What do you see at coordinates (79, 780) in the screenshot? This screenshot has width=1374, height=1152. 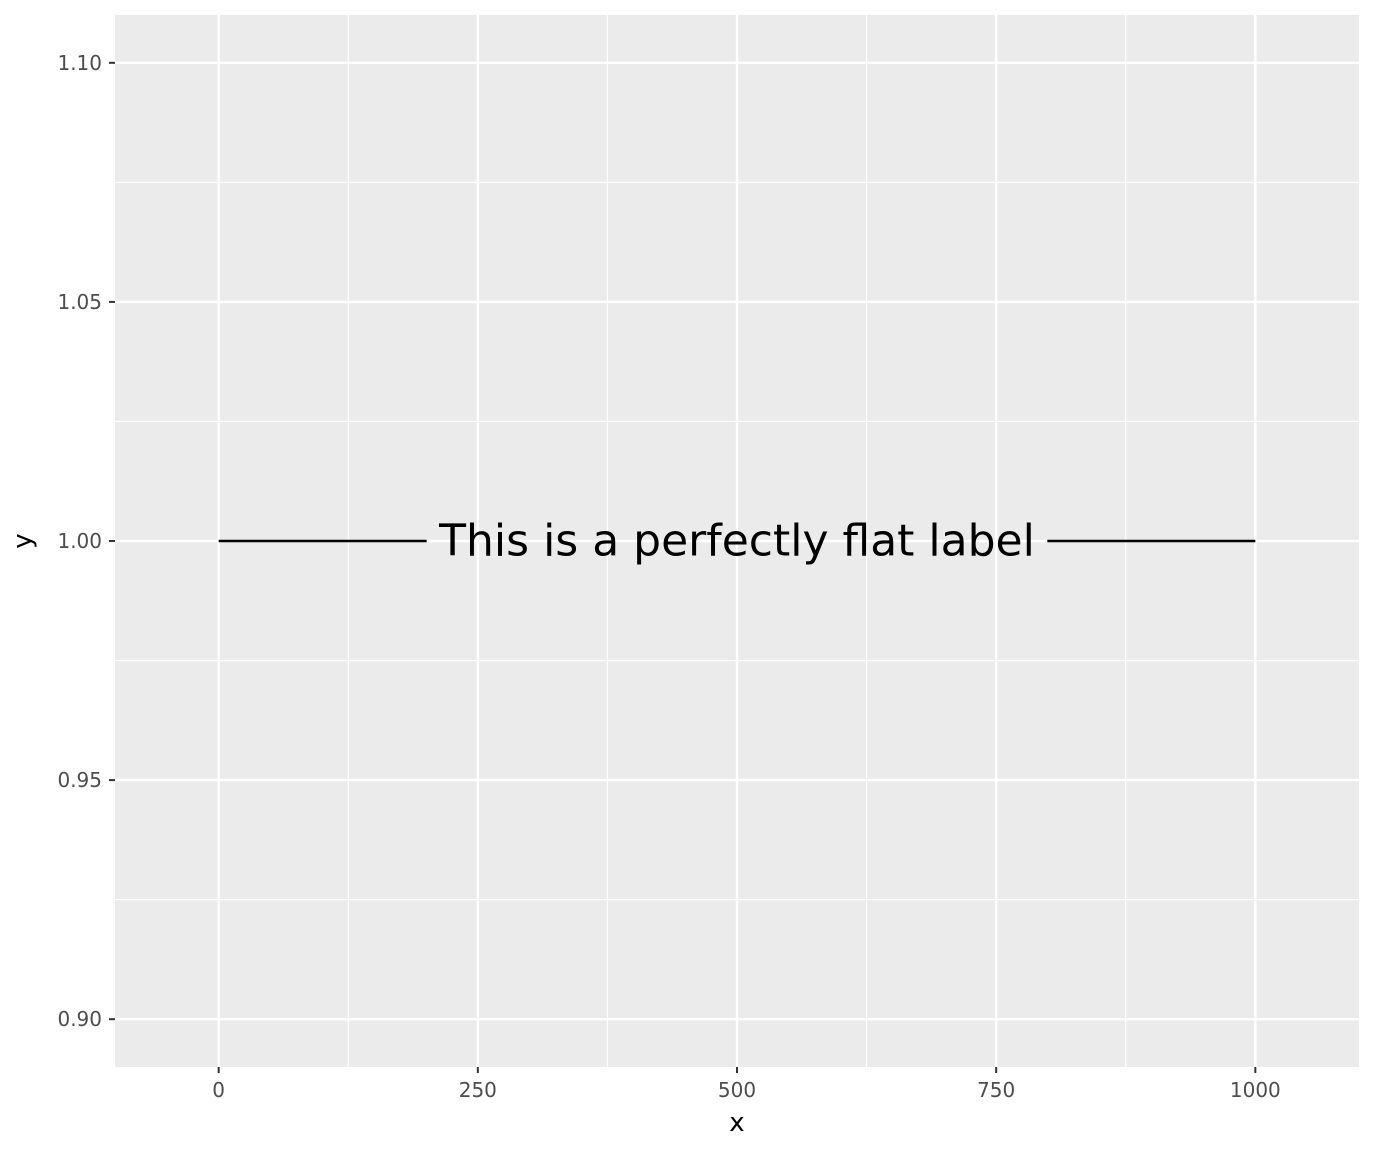 I see `y-tick-label: 0.95` at bounding box center [79, 780].